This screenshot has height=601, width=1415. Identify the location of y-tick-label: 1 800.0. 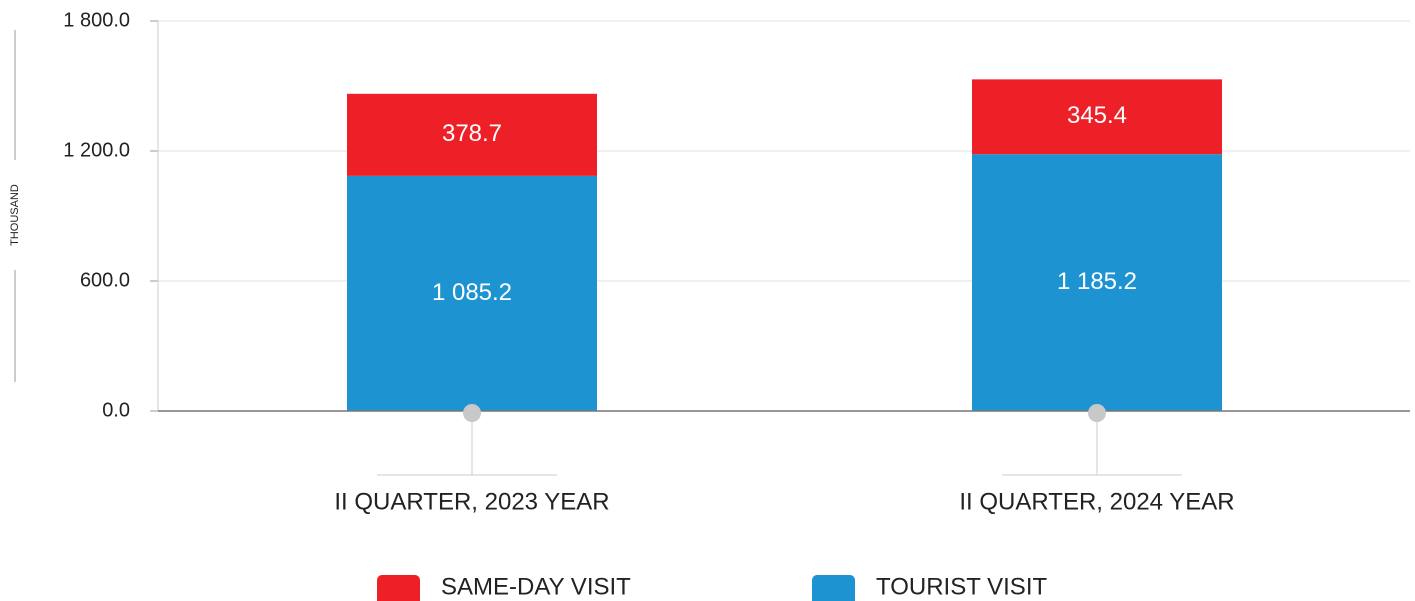
(96, 20).